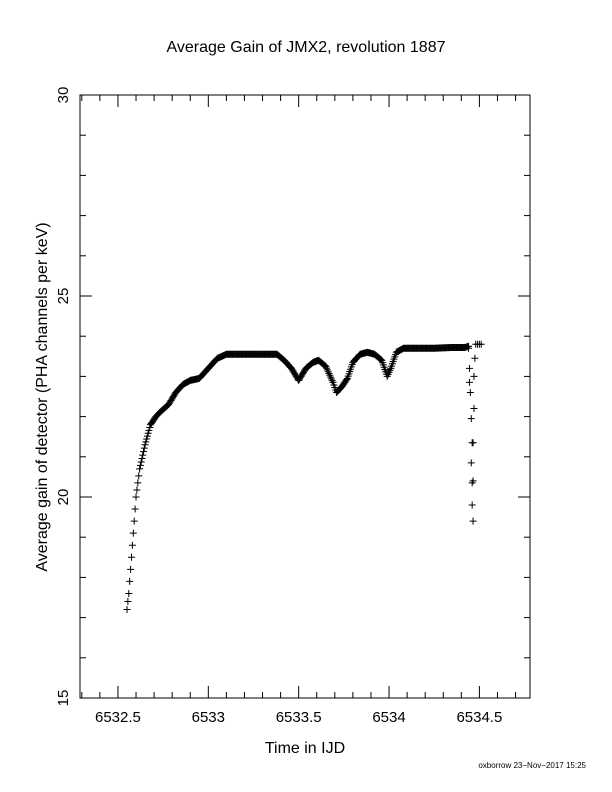  What do you see at coordinates (63, 95) in the screenshot?
I see `y-tick-label: 30` at bounding box center [63, 95].